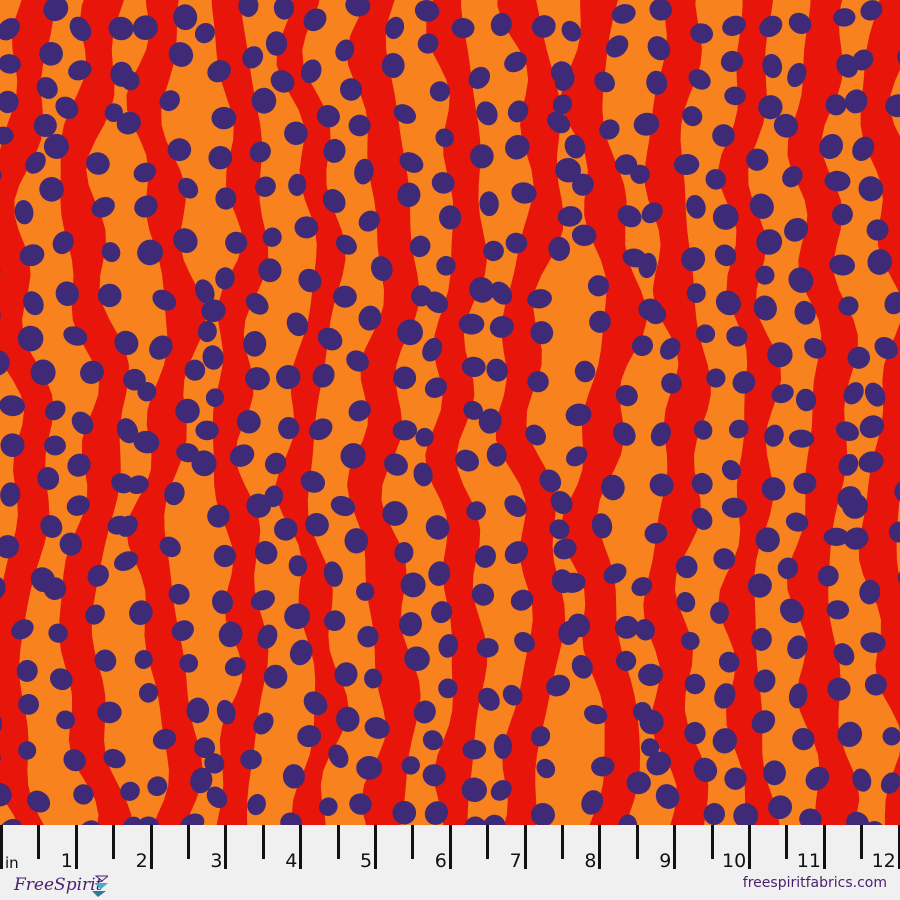  Describe the element at coordinates (95, 412) in the screenshot. I see `red-stripe` at that location.